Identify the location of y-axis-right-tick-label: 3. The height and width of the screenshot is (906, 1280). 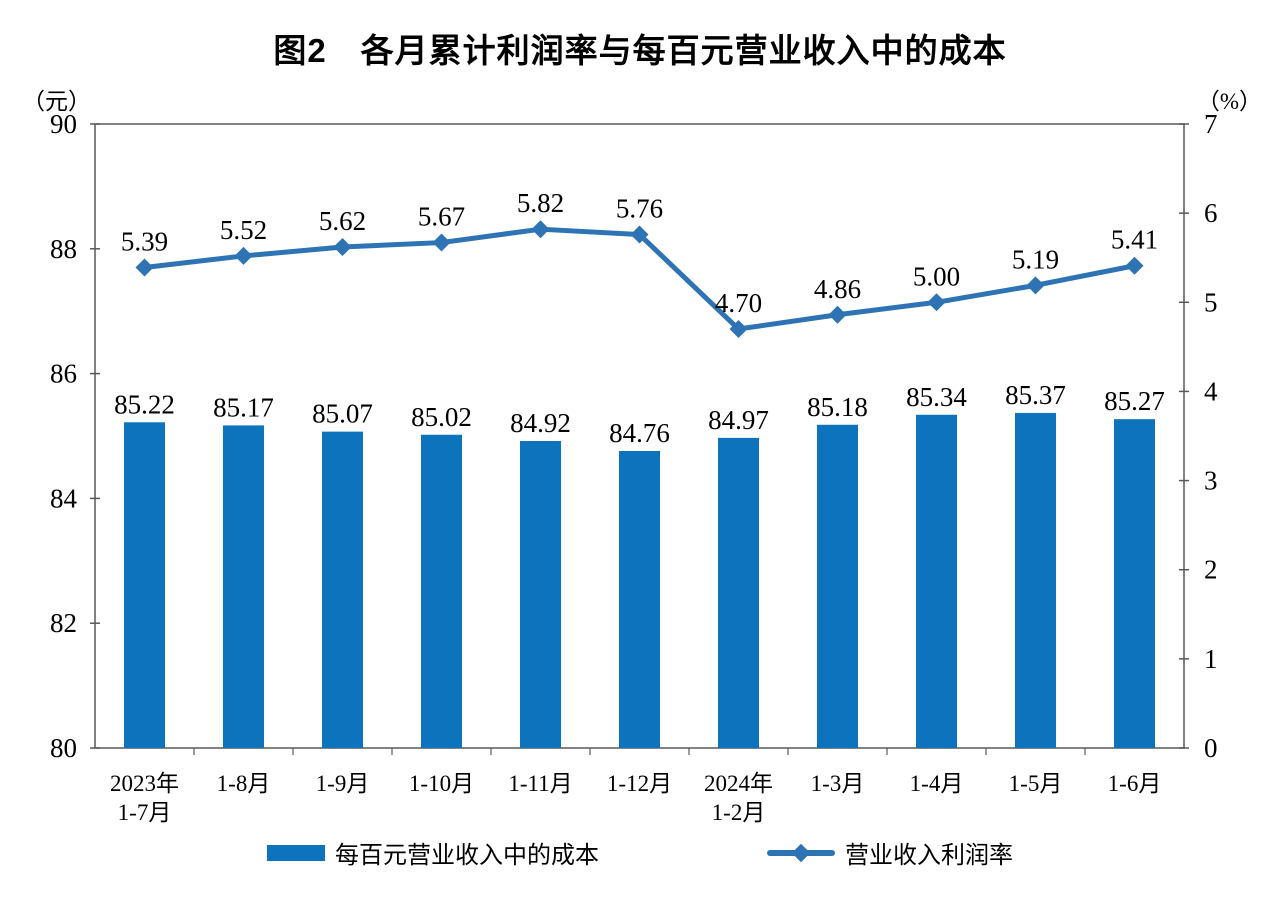
(1211, 481).